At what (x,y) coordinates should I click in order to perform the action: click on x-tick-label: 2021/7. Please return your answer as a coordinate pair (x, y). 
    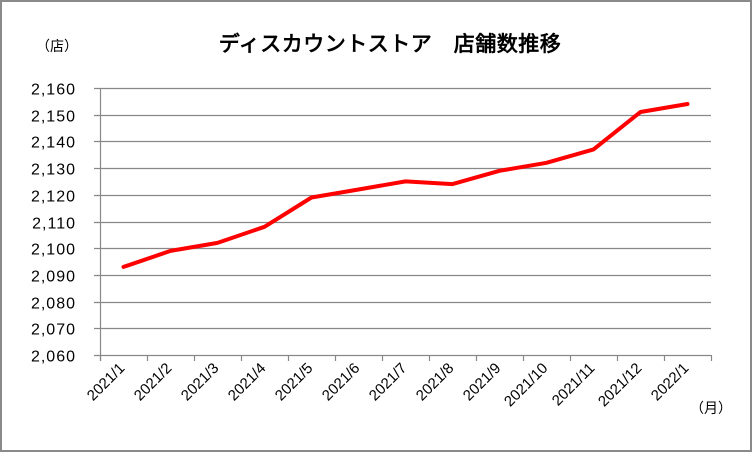
    Looking at the image, I should click on (388, 382).